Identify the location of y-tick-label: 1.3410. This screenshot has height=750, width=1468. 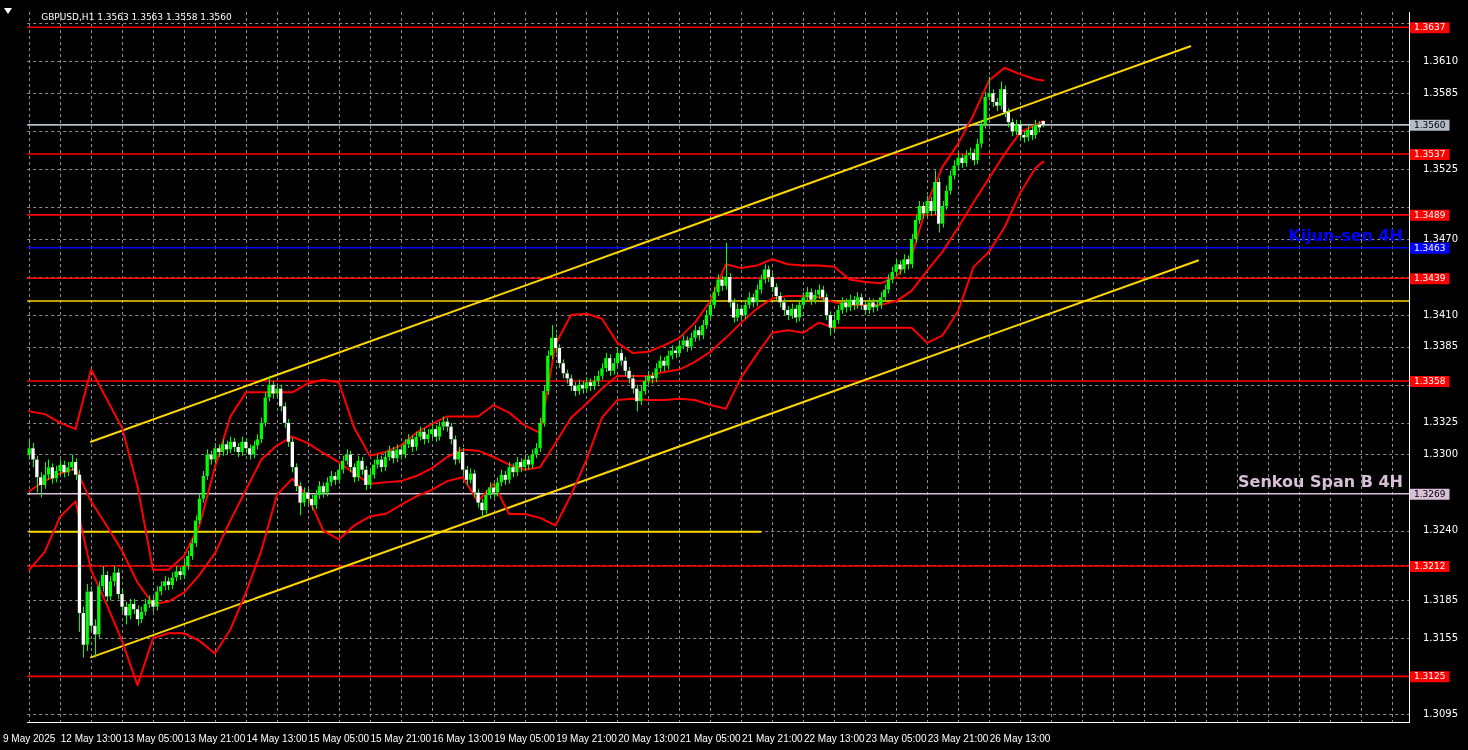
(1441, 314).